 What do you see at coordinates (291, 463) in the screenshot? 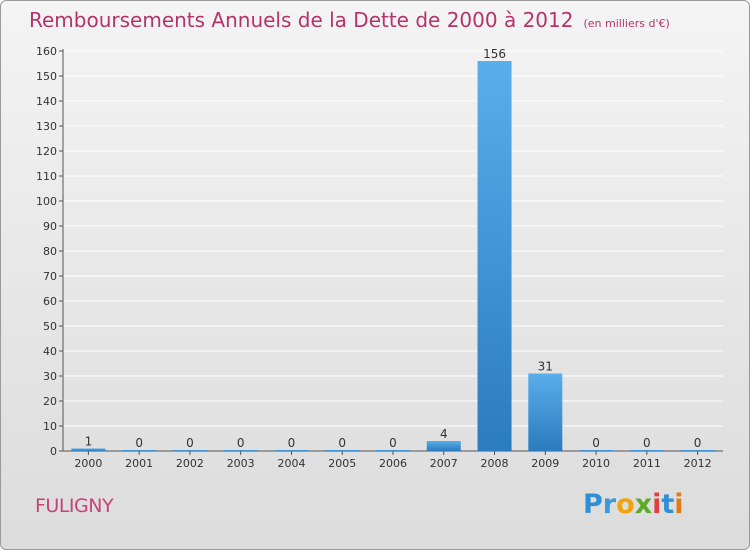
I see `x-tick-label: 2004` at bounding box center [291, 463].